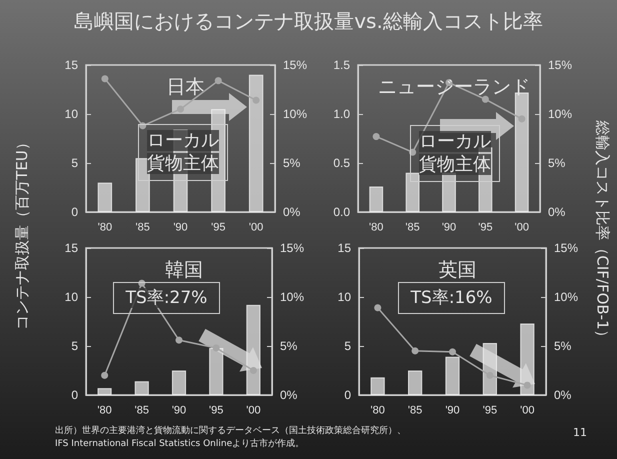  Describe the element at coordinates (457, 270) in the screenshot. I see `text: 英国` at that location.